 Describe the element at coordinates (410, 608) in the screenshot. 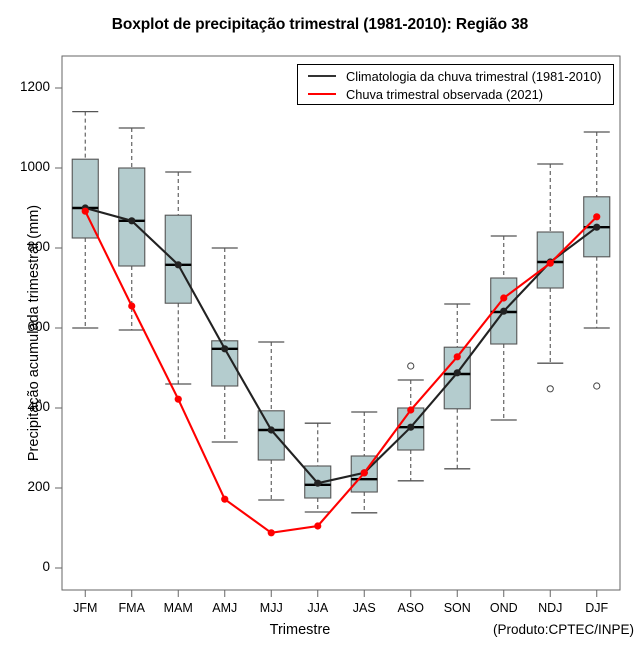

I see `x-tick-label-aso: ASO` at that location.